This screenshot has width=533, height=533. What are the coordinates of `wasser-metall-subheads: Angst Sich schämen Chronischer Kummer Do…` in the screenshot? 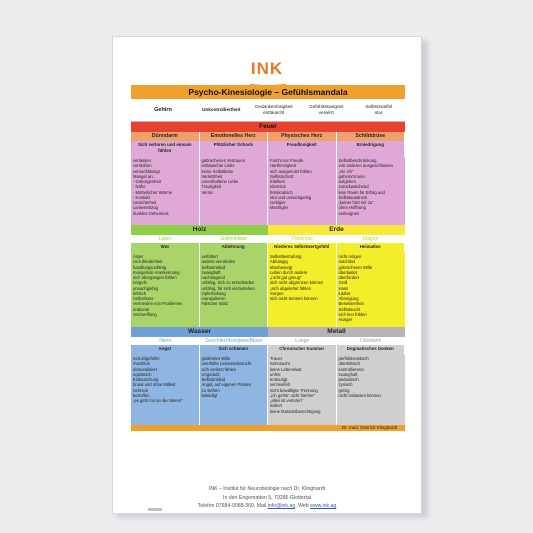 It's located at (268, 350).